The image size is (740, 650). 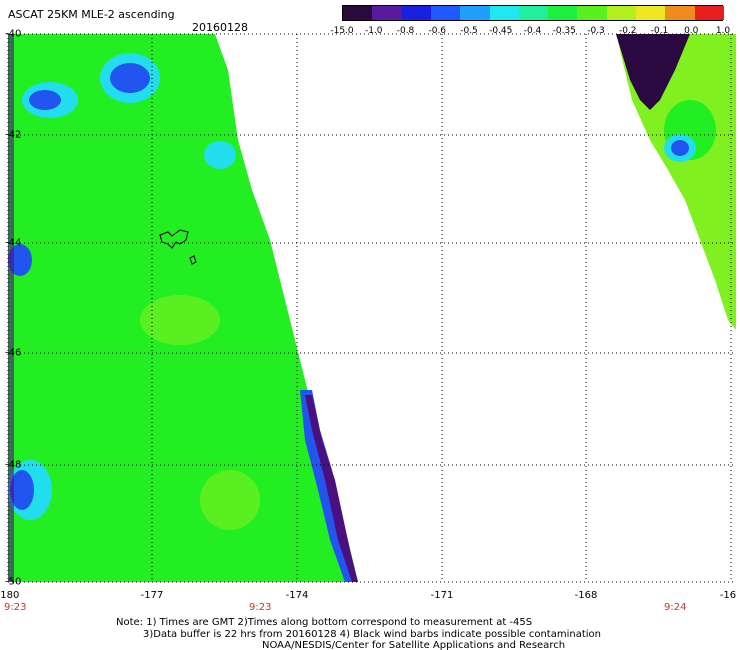 What do you see at coordinates (152, 595) in the screenshot?
I see `longitude-tick-label: -177` at bounding box center [152, 595].